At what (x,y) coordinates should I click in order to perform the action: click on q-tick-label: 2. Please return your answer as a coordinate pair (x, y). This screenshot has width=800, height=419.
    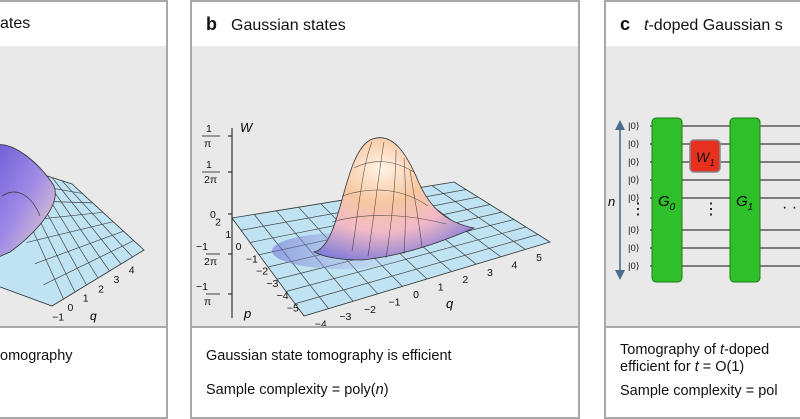
    Looking at the image, I should click on (465, 280).